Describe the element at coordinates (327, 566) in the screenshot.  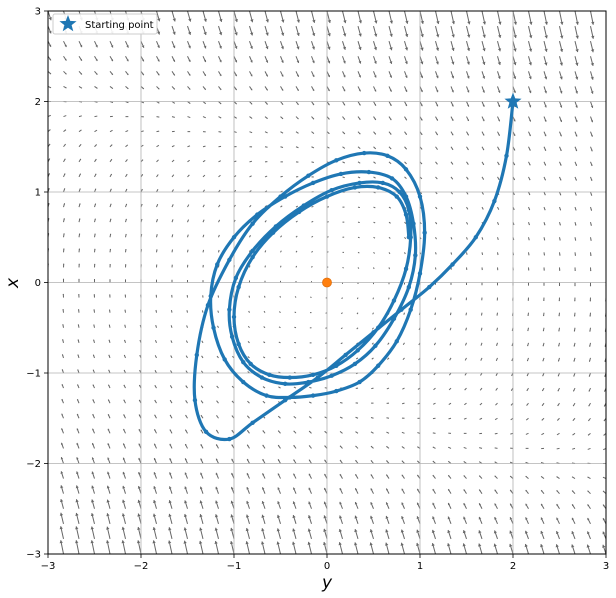
I see `x-tick-label: 0` at that location.